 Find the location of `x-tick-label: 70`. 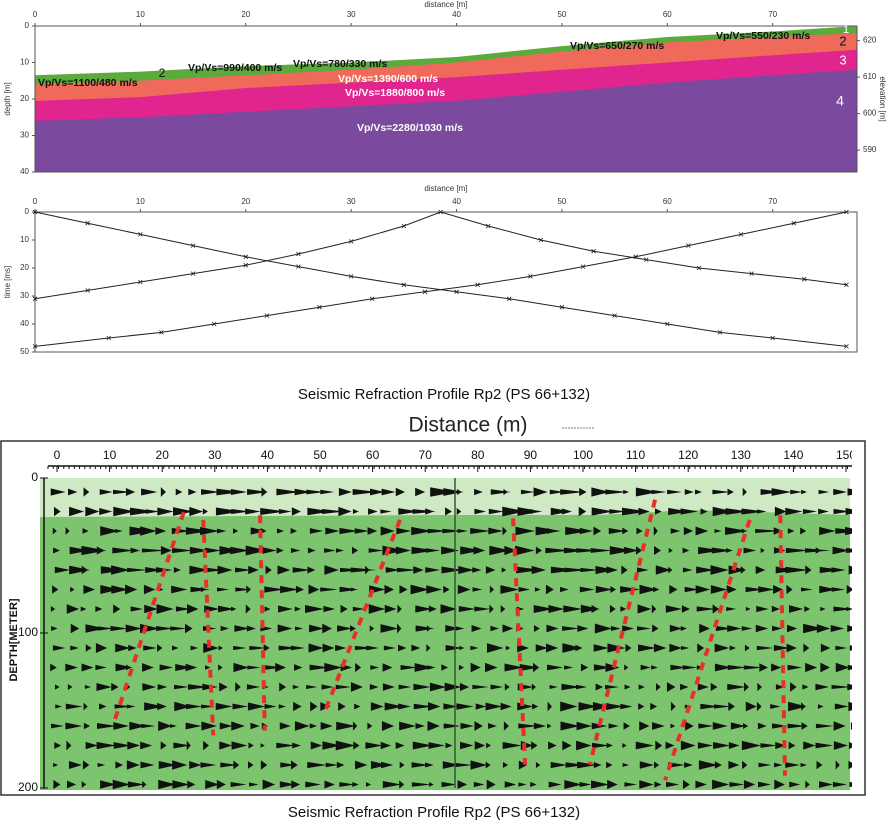

x-tick-label: 70 is located at coordinates (772, 14).